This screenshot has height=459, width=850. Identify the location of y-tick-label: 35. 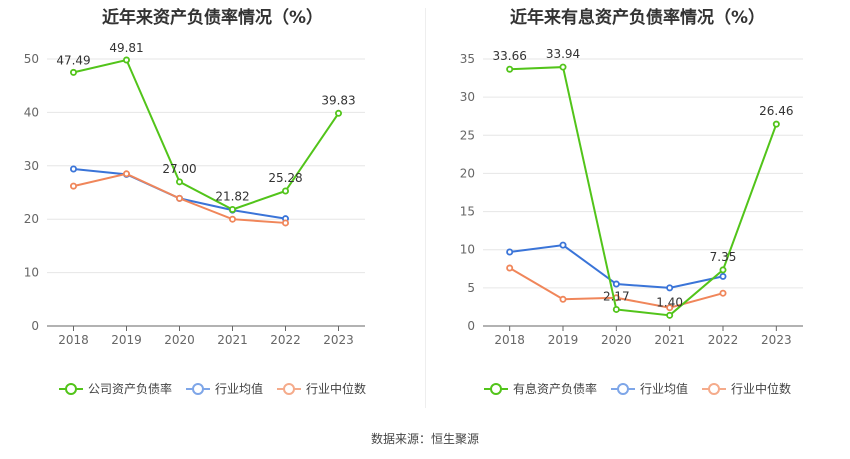
(467, 59).